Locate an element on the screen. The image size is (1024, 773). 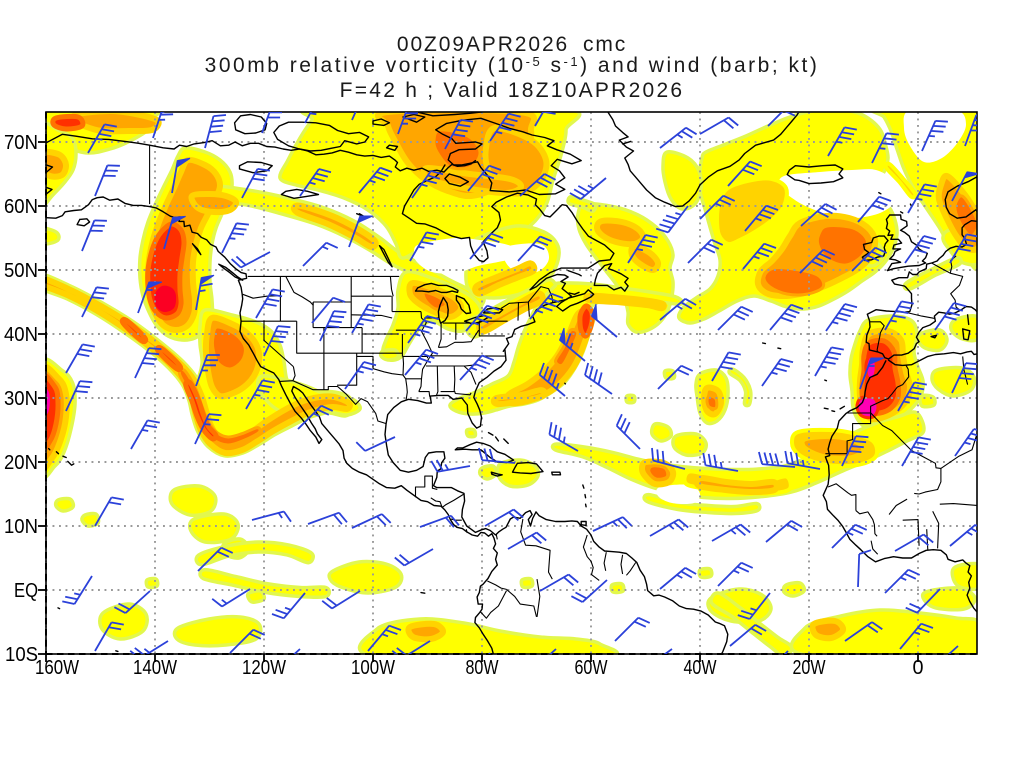
svg-text: 60N is located at coordinates (21, 207).